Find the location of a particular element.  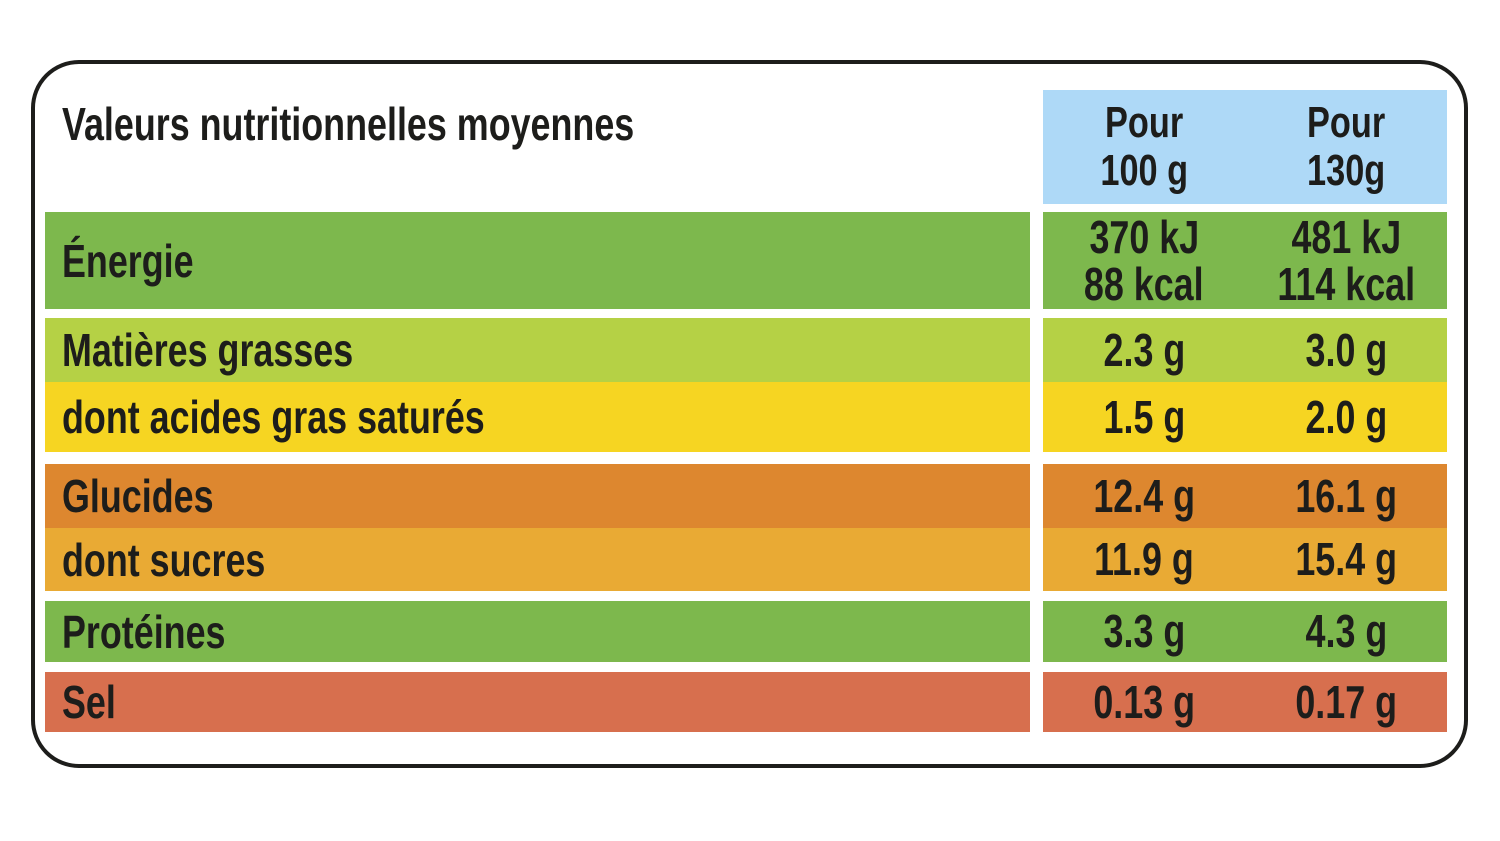

value-text: 4.3 g is located at coordinates (1346, 631).